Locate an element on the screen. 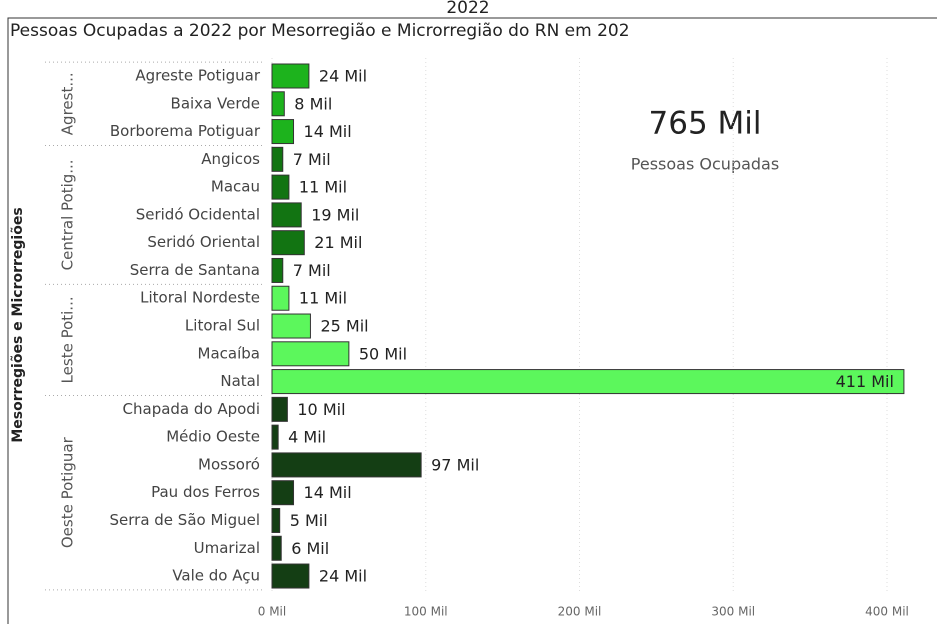  y-tick-label: Chapada do Apodi is located at coordinates (191, 409).